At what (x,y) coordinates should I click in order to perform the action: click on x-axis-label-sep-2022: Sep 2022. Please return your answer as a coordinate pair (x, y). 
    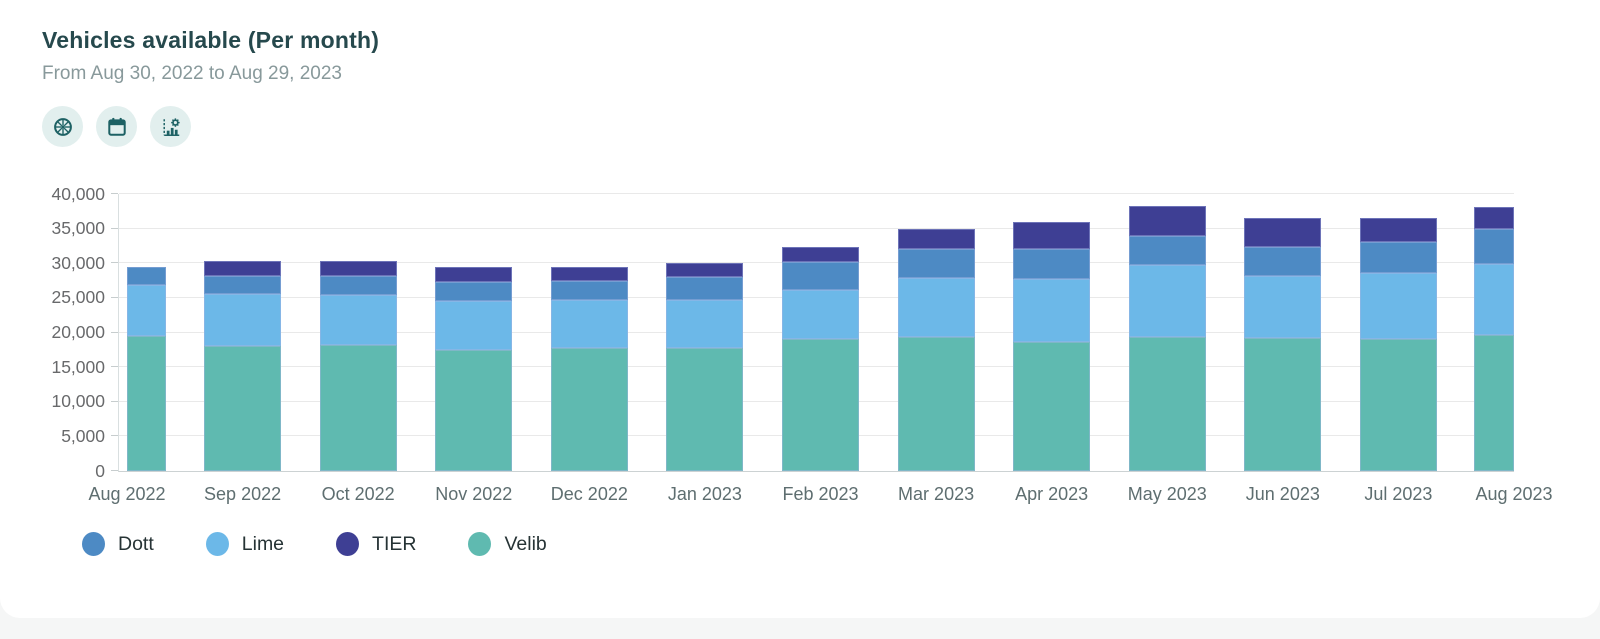
    Looking at the image, I should click on (243, 494).